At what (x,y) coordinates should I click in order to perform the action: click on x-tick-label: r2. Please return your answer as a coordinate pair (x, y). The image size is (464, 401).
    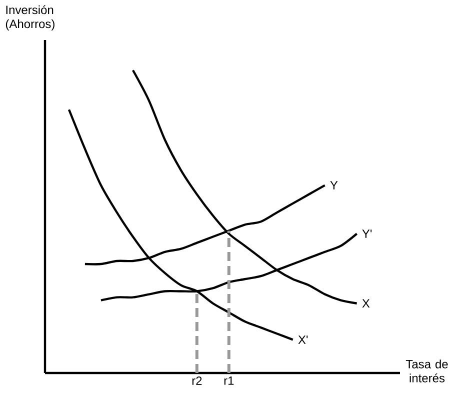
    Looking at the image, I should click on (197, 380).